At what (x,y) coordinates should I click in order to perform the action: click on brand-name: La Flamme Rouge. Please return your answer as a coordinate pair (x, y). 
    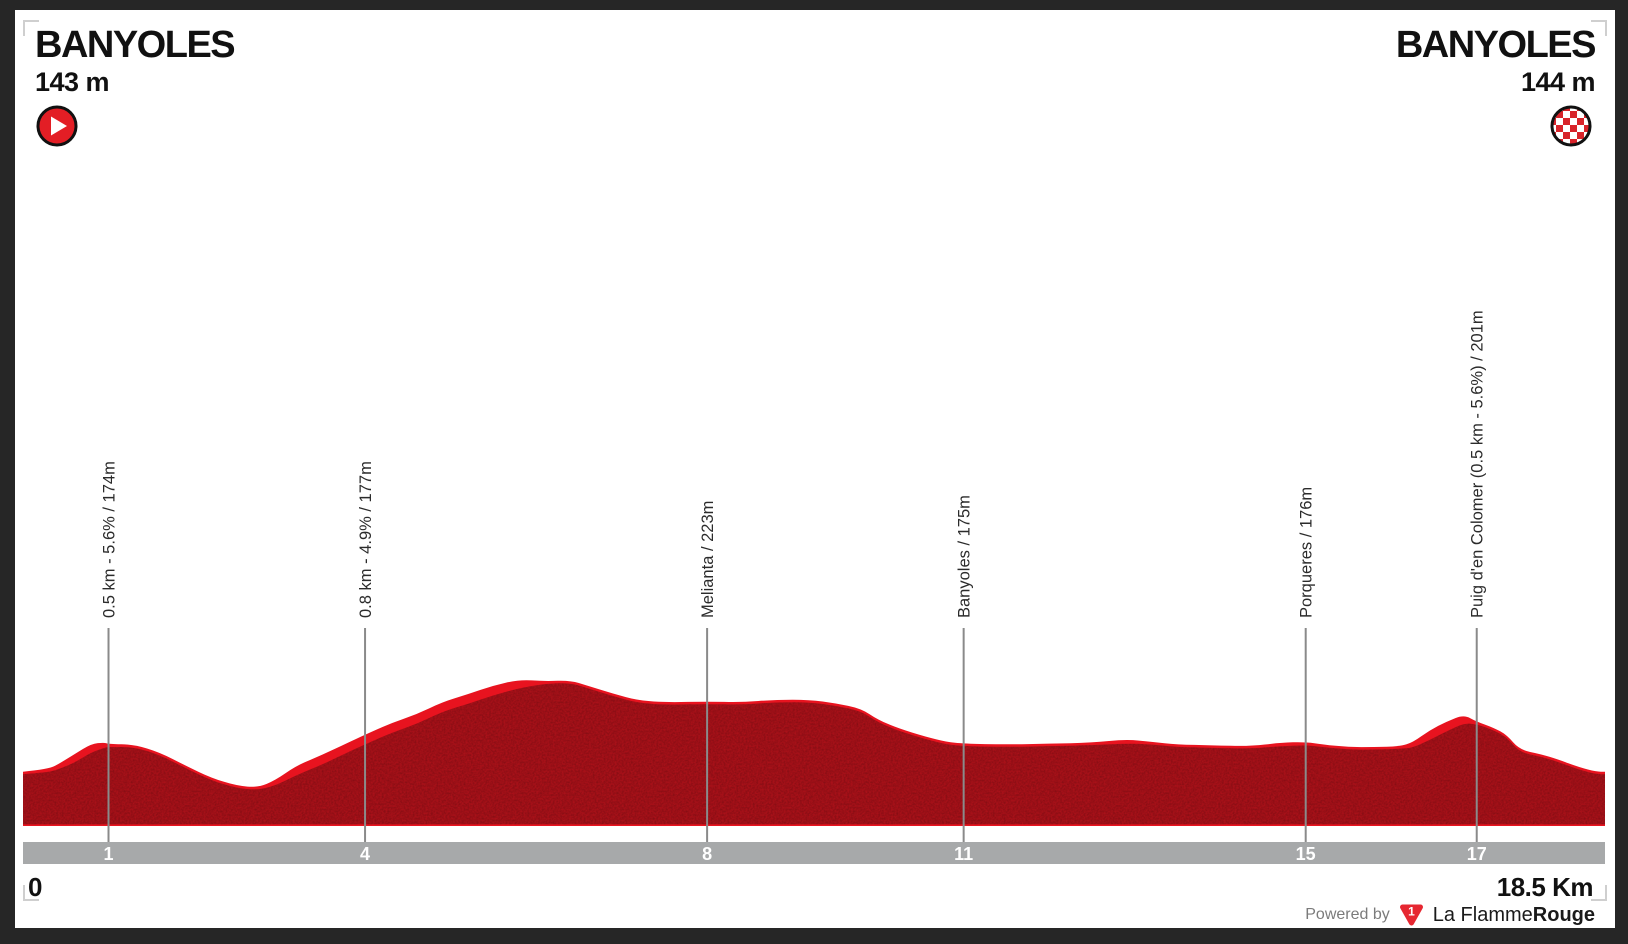
    Looking at the image, I should click on (1514, 915).